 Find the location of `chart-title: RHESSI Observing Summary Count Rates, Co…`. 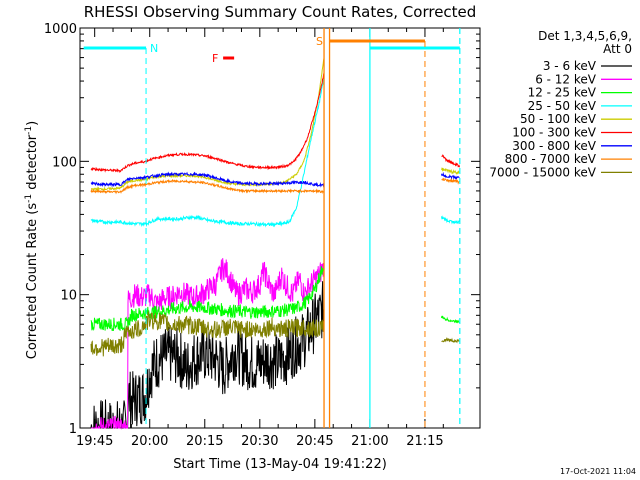

chart-title: RHESSI Observing Summary Count Rates, Co… is located at coordinates (280, 12).